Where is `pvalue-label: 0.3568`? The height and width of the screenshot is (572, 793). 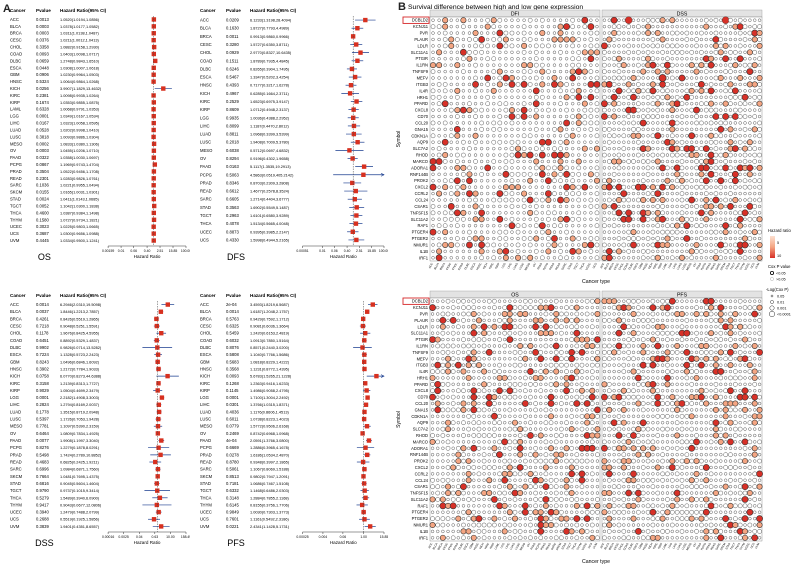 pvalue-label: 0.3568 is located at coordinates (232, 368).